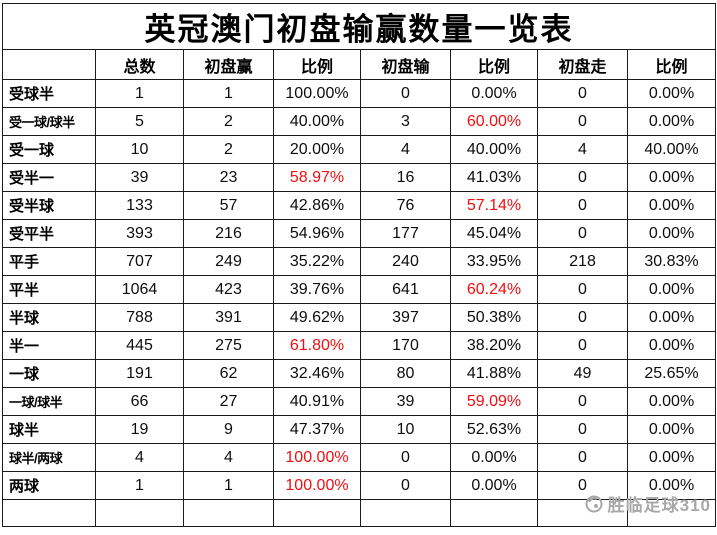 The width and height of the screenshot is (717, 535). I want to click on table-row: 受平半 393 216 54.96% 177 45.04% 0 0.00%, so click(359, 233).